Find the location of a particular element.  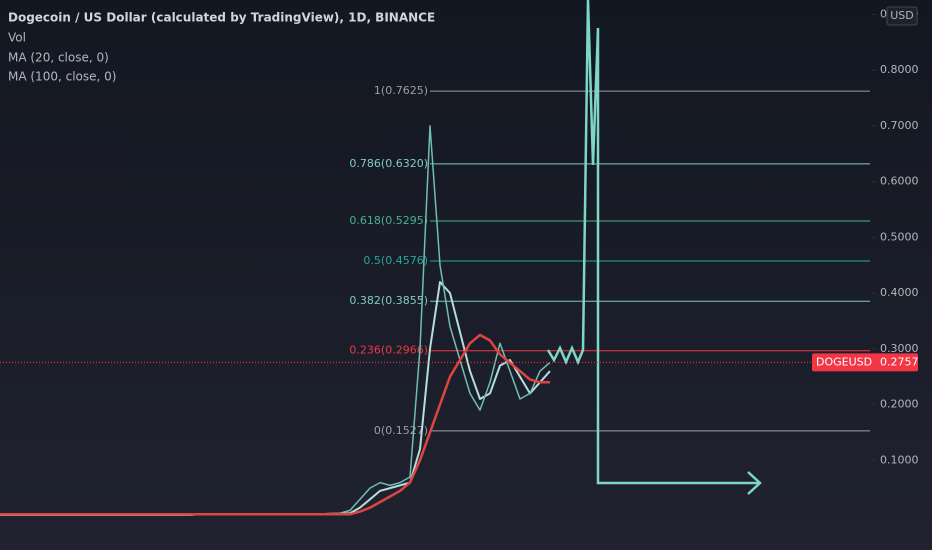

y-tick-label: 0.2000 is located at coordinates (899, 404).